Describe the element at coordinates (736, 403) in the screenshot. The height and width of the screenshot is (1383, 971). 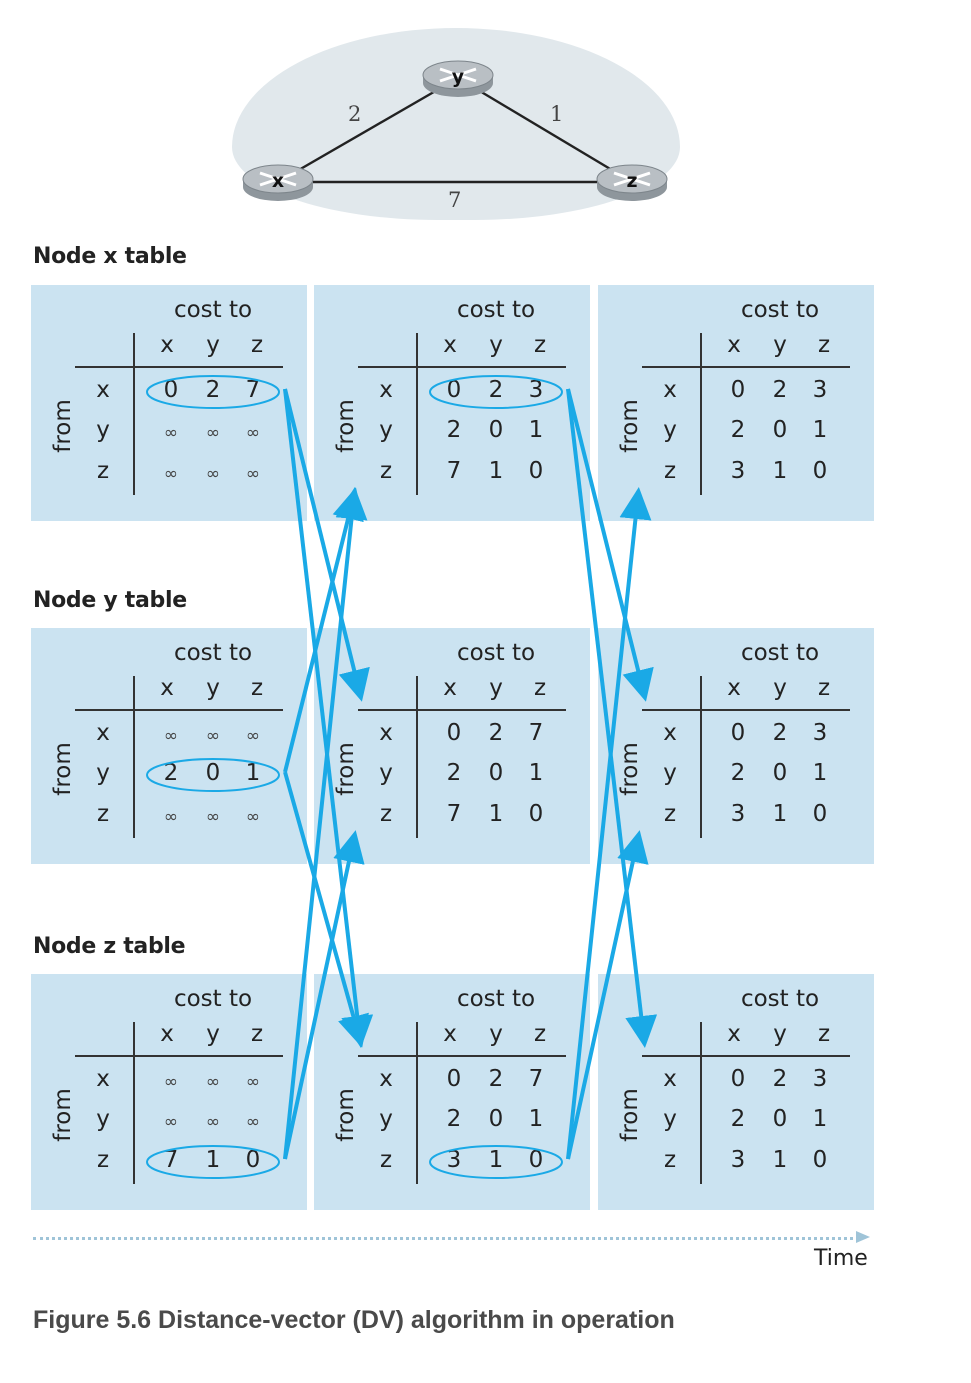
I see `table-node-x-step-3: cost to x y z from x 0 2 3 y 2 0 1 z 3 1 0` at that location.